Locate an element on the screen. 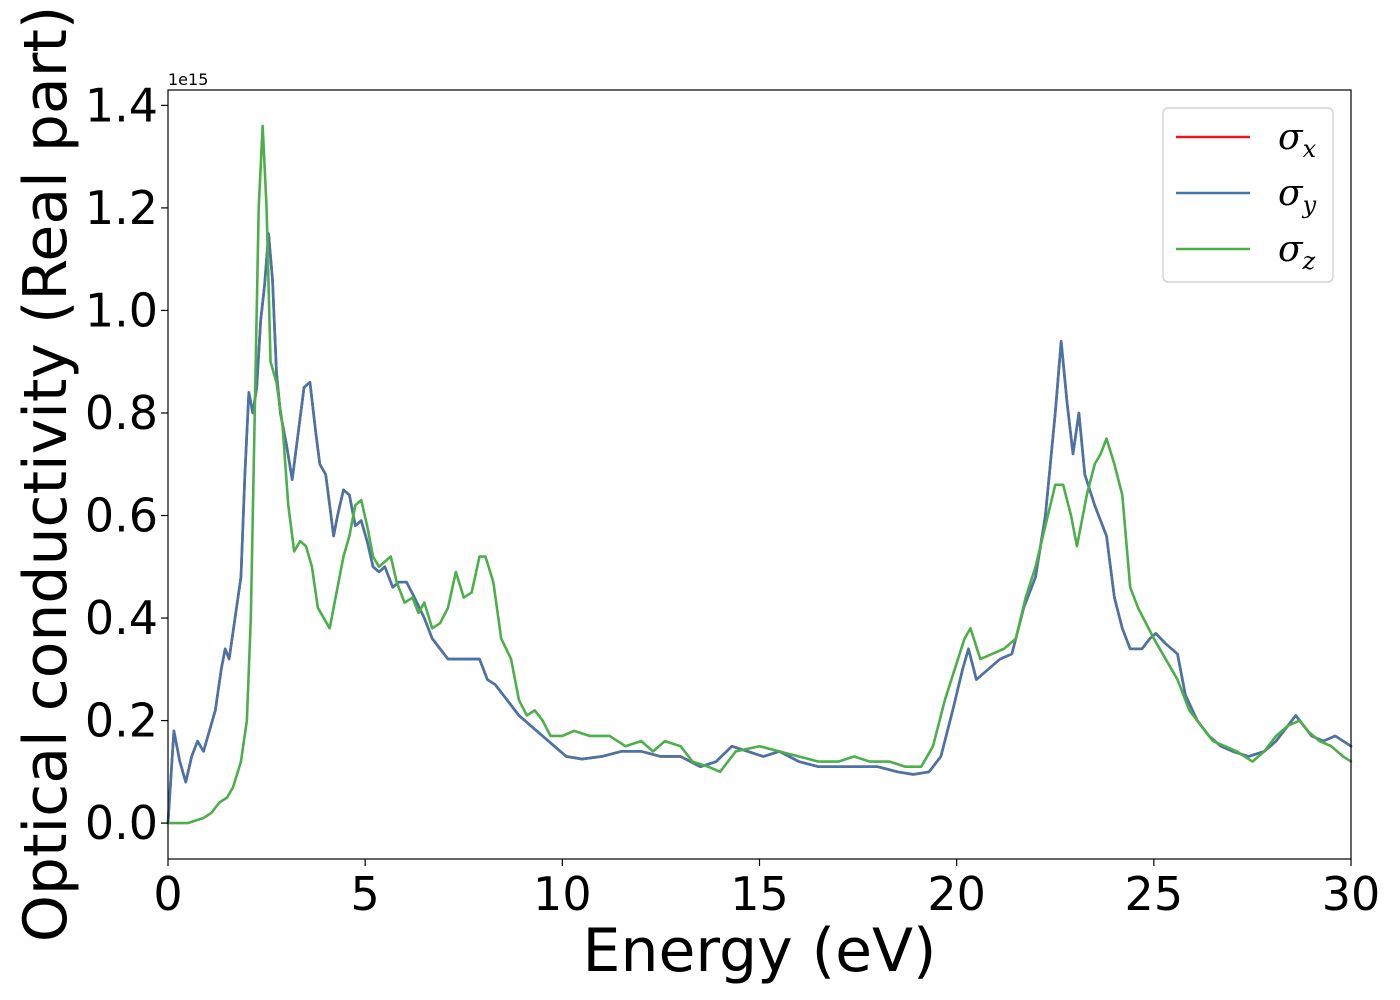 The width and height of the screenshot is (1400, 1000). legend: σx σy σz is located at coordinates (1248, 195).